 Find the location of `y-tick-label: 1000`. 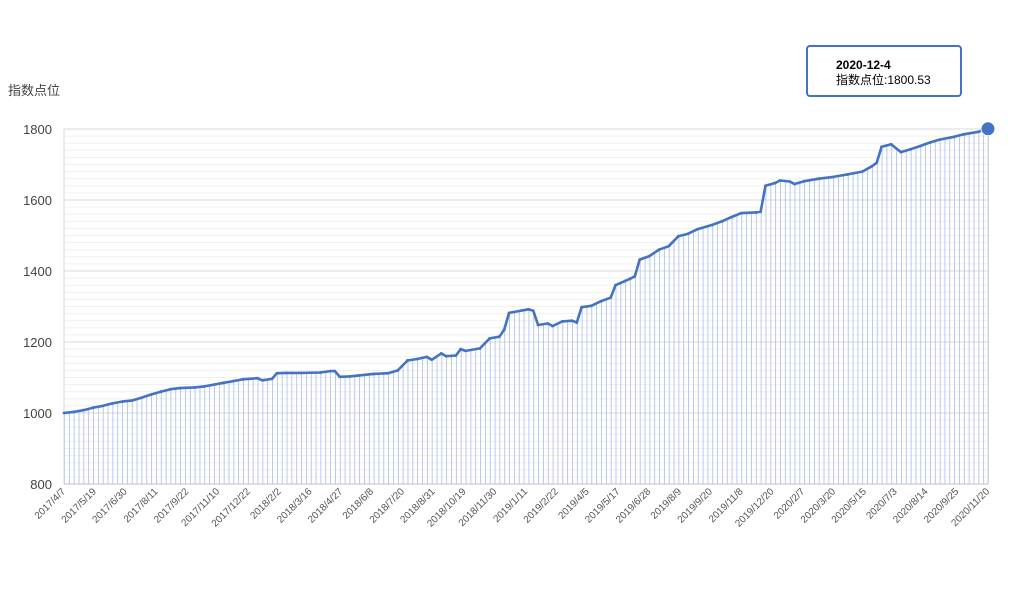

y-tick-label: 1000 is located at coordinates (37, 413).